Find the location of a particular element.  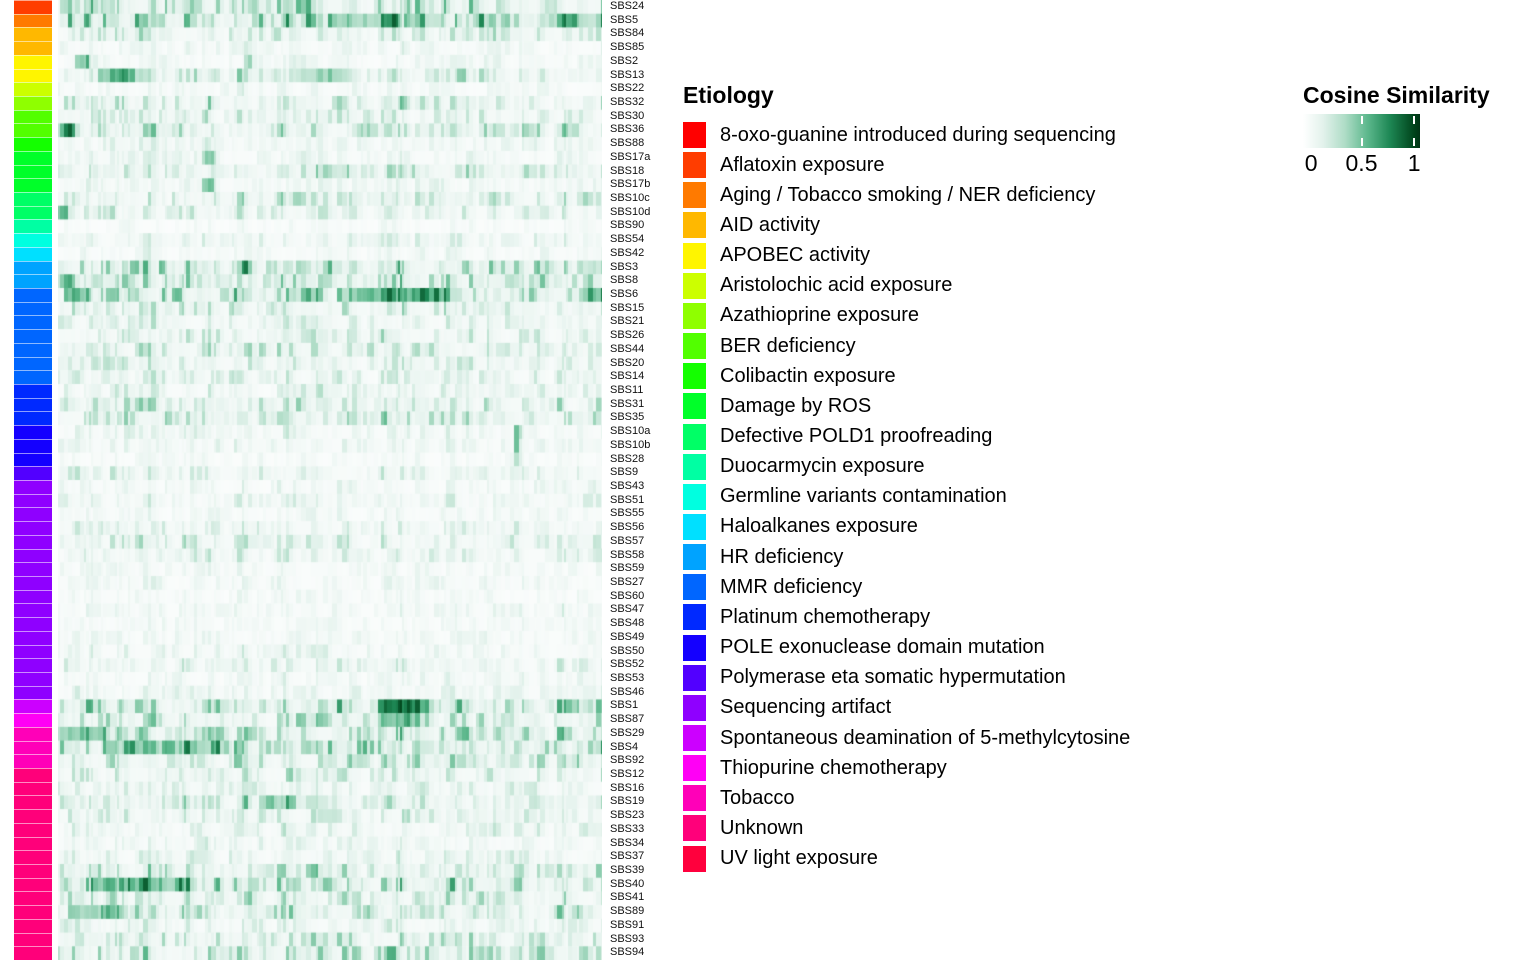

row-label: SBS87 is located at coordinates (627, 719).